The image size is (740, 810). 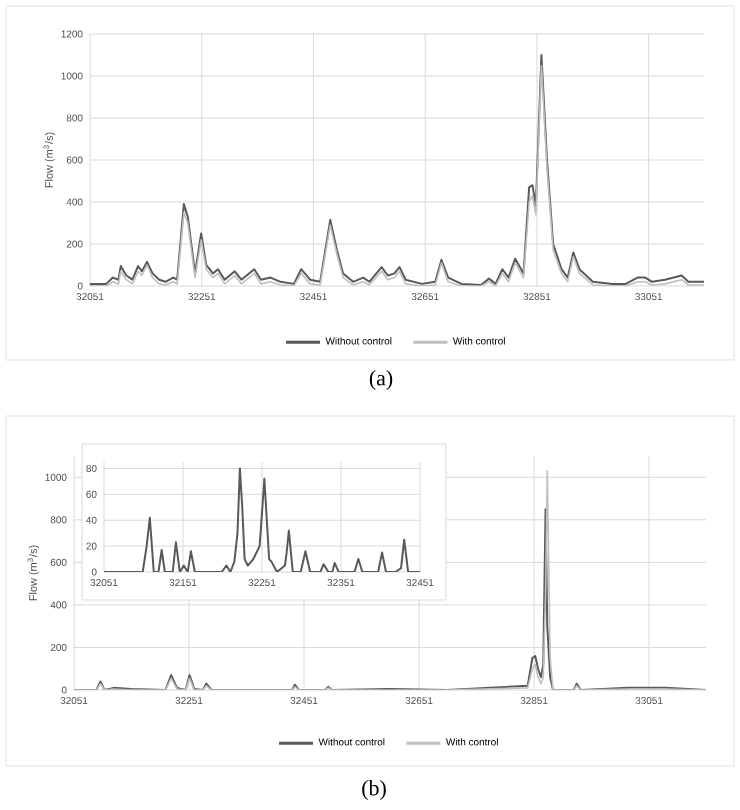 What do you see at coordinates (374, 790) in the screenshot?
I see `text: (b)` at bounding box center [374, 790].